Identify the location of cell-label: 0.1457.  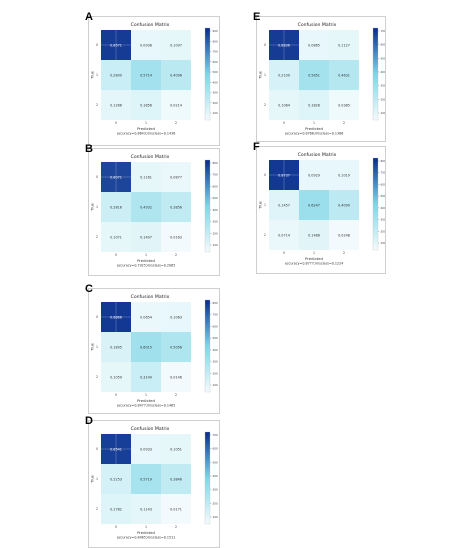
(284, 205).